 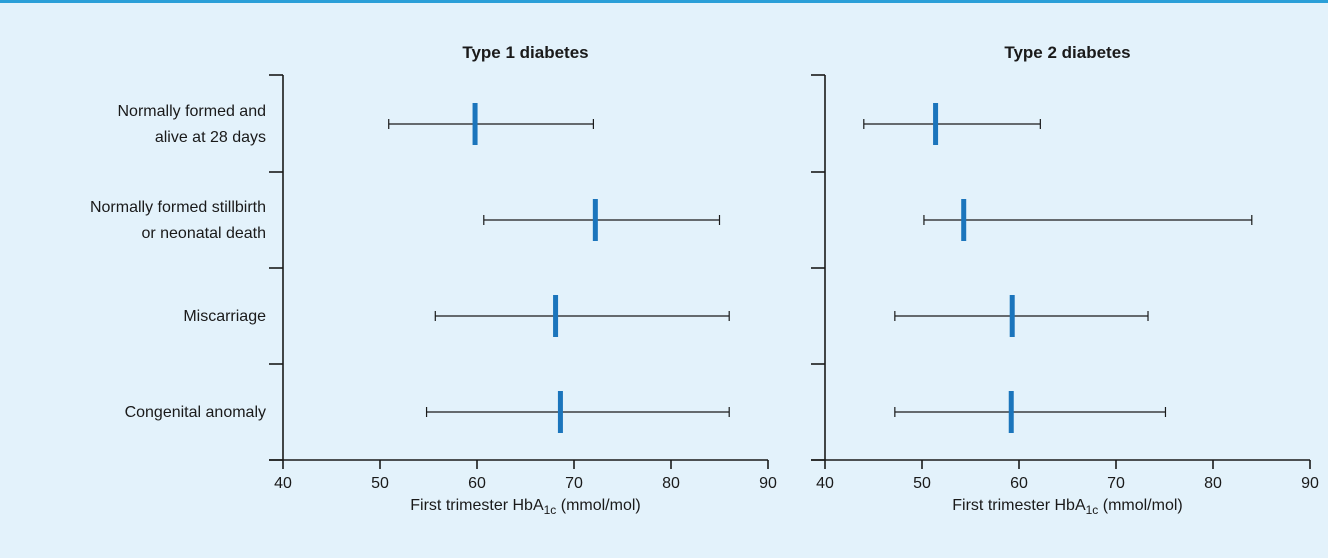 What do you see at coordinates (664, 1) in the screenshot?
I see `figure-top-rule` at bounding box center [664, 1].